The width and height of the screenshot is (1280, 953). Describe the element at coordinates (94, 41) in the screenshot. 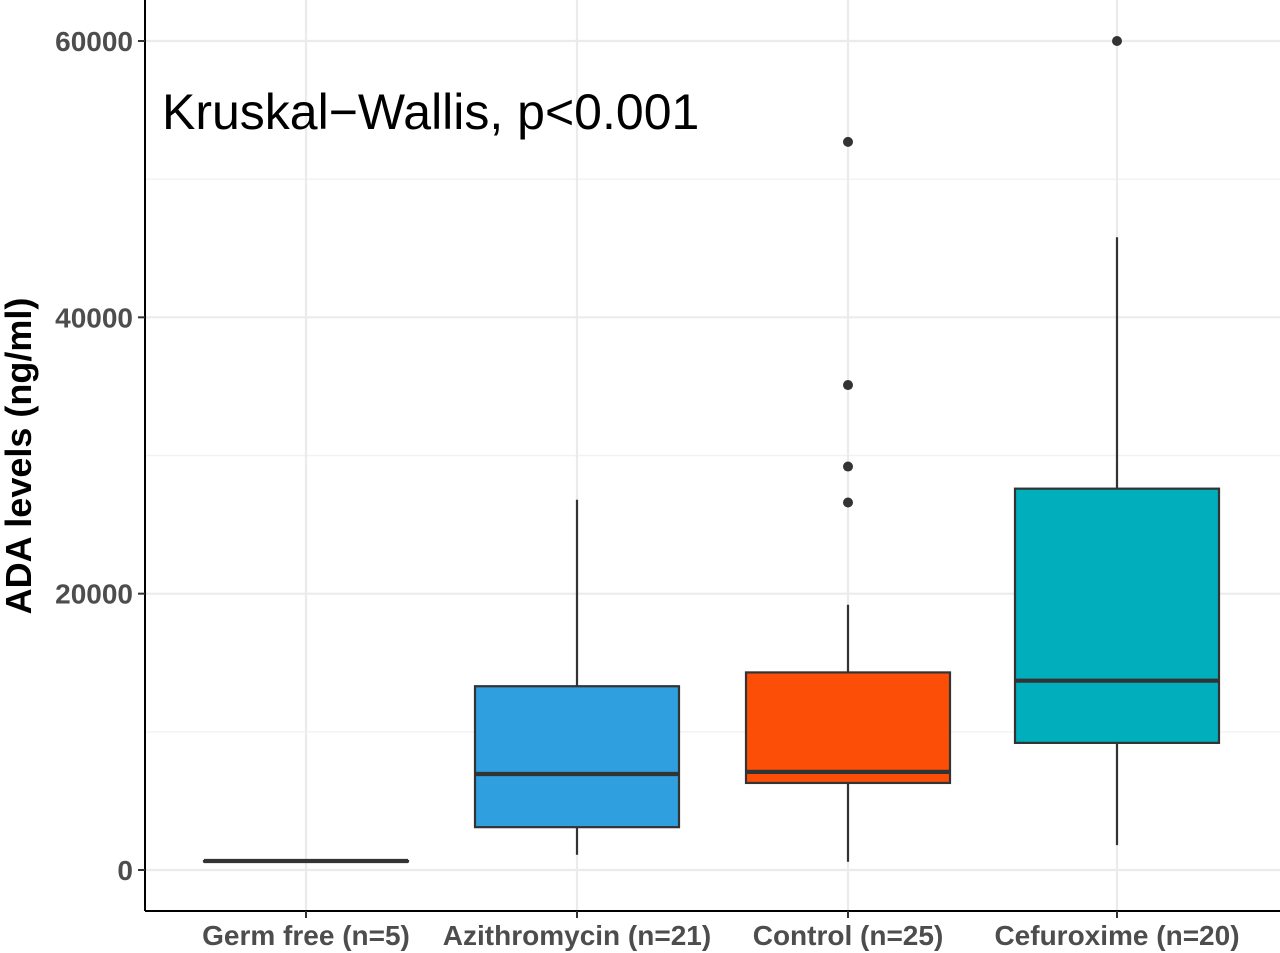

I see `y-tick-label: 60000` at that location.